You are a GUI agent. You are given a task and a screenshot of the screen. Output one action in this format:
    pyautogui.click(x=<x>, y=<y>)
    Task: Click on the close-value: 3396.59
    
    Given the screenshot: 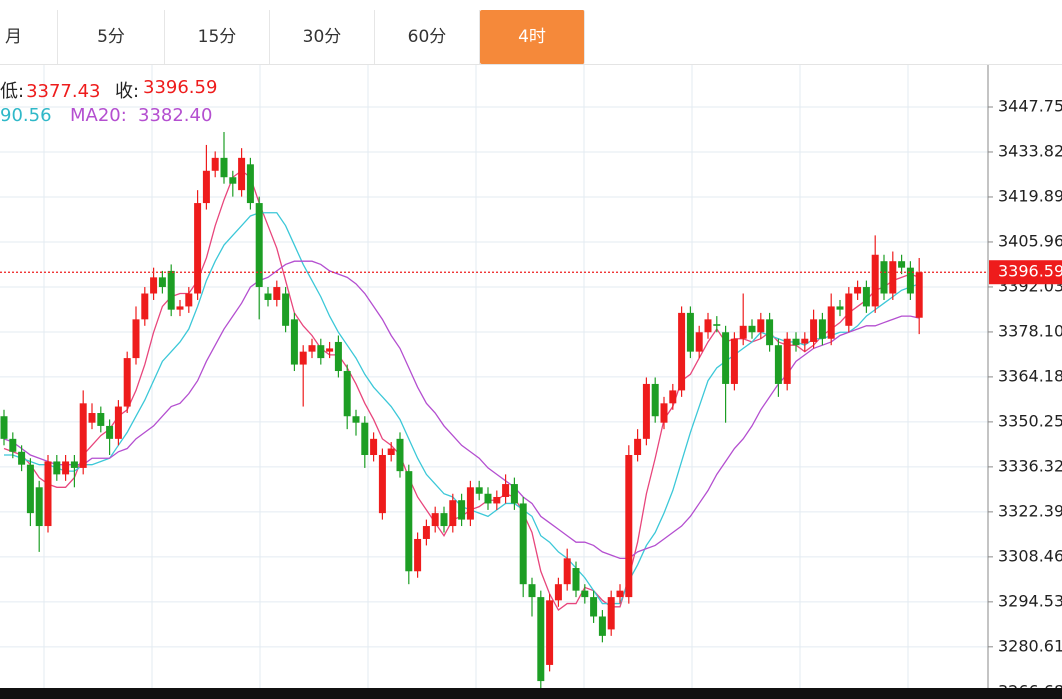 What is the action you would take?
    pyautogui.click(x=180, y=87)
    